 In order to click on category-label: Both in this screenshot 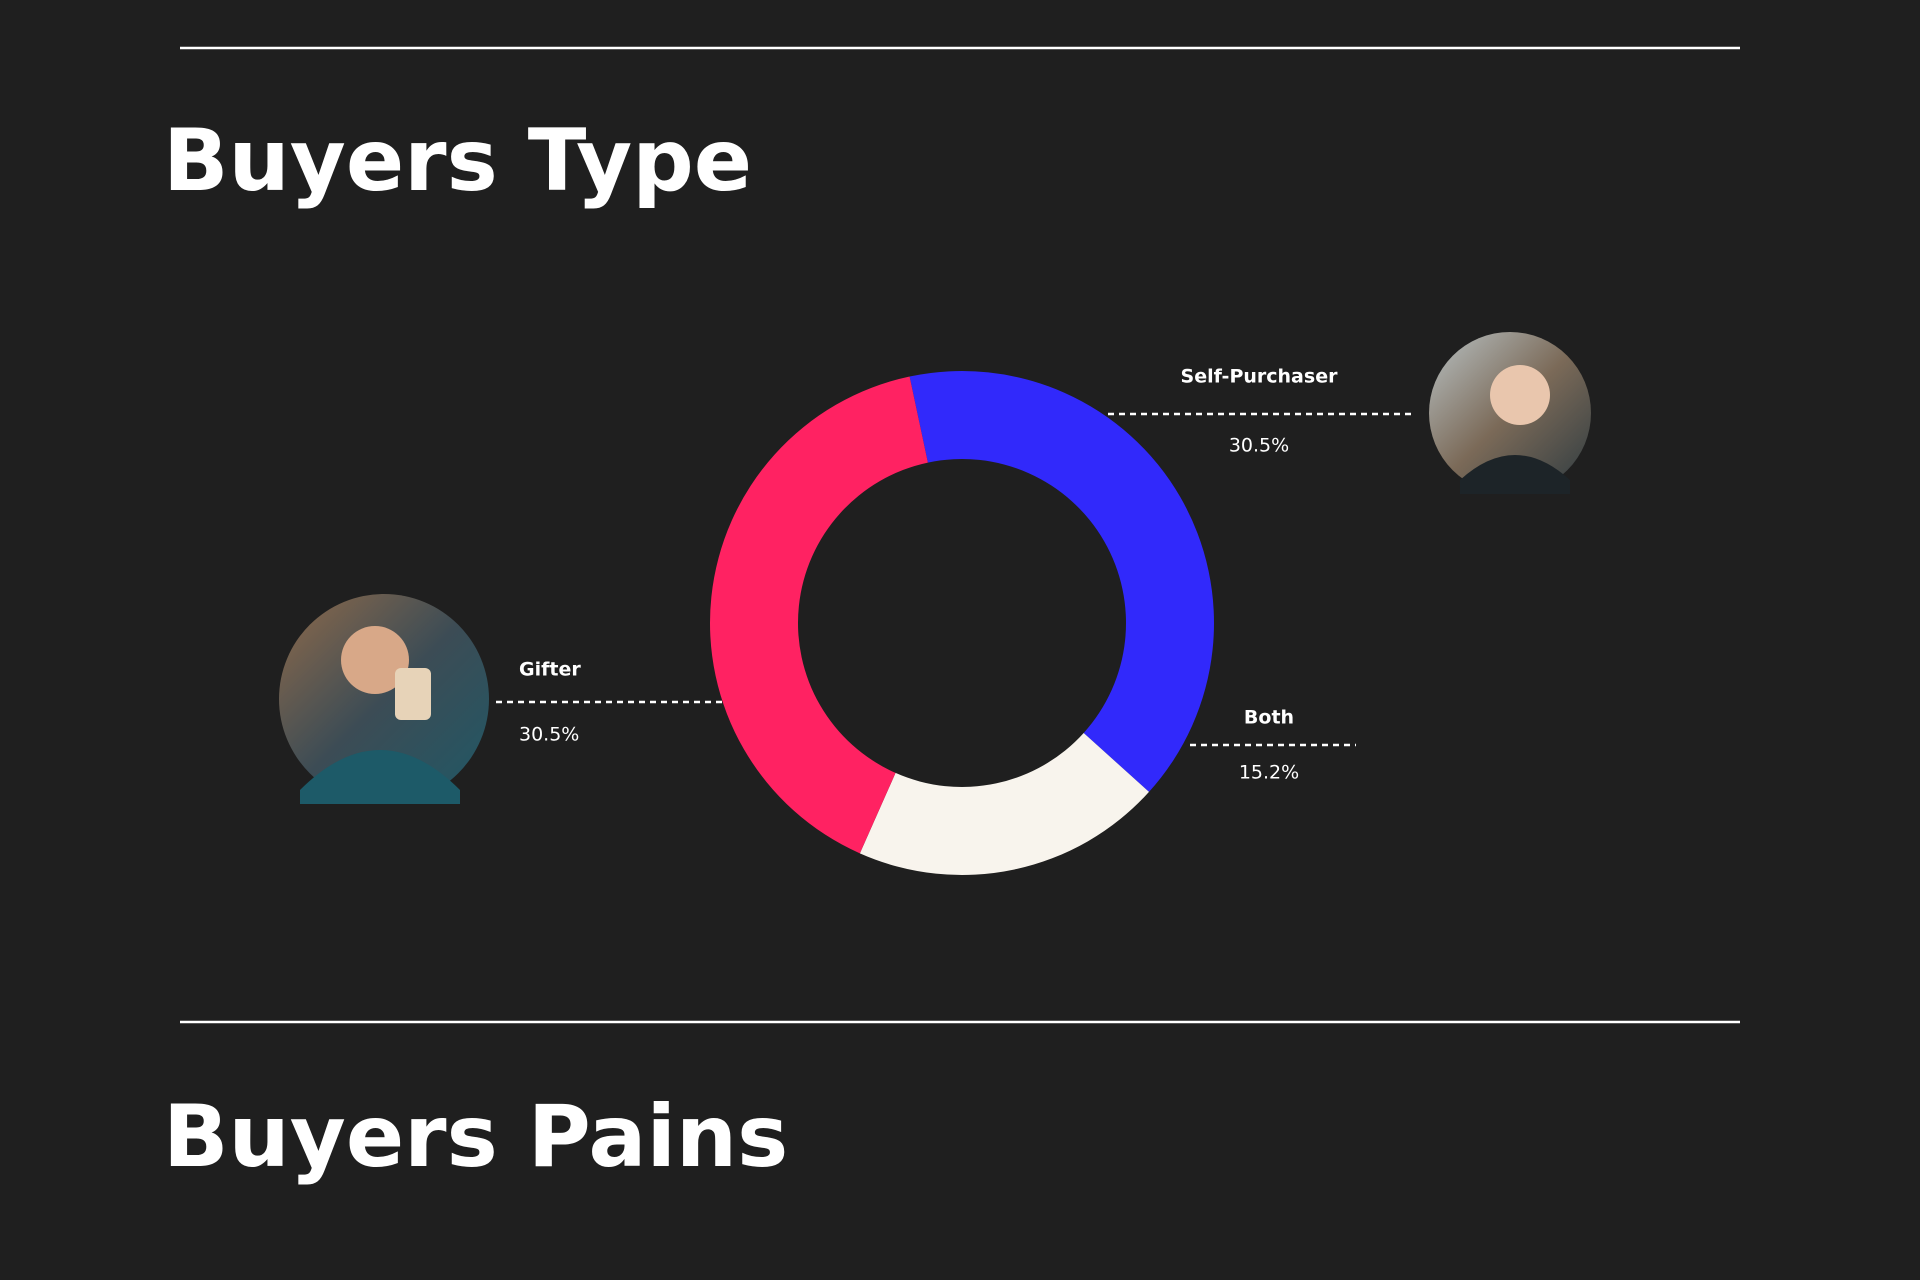, I will do `click(1269, 718)`.